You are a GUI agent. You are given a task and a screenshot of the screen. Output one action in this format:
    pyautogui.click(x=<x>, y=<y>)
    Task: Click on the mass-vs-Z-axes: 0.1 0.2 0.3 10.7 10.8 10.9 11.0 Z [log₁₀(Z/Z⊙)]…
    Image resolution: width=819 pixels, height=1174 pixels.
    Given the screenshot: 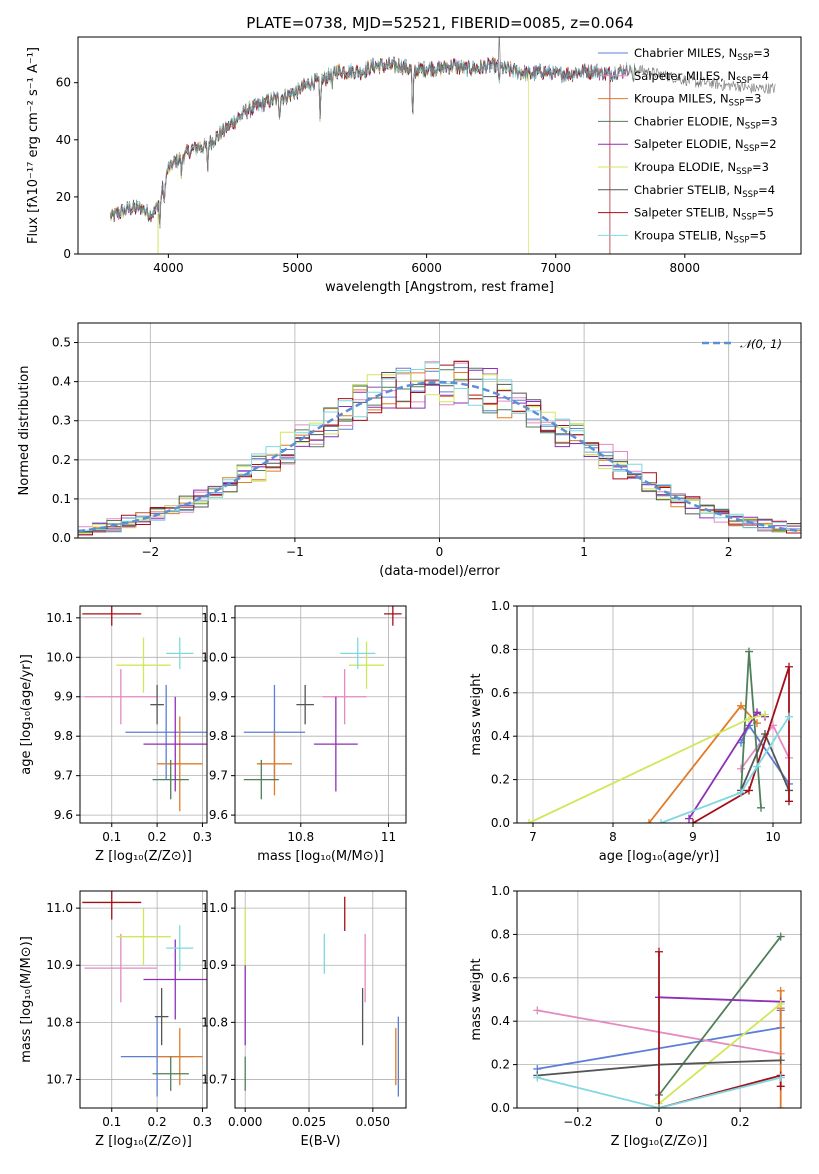 What is the action you would take?
    pyautogui.click(x=115, y=1020)
    